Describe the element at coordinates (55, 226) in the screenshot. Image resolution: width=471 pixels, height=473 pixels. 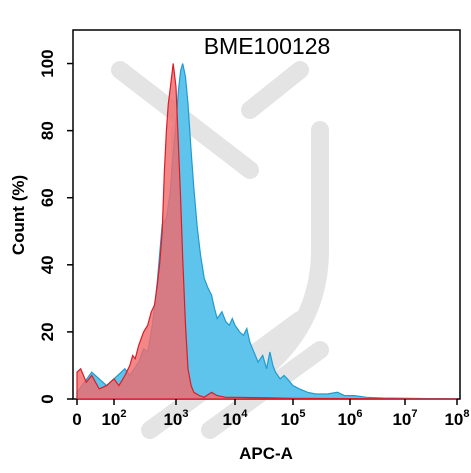
I see `y-axis: 0 20 40 60 80 100` at that location.